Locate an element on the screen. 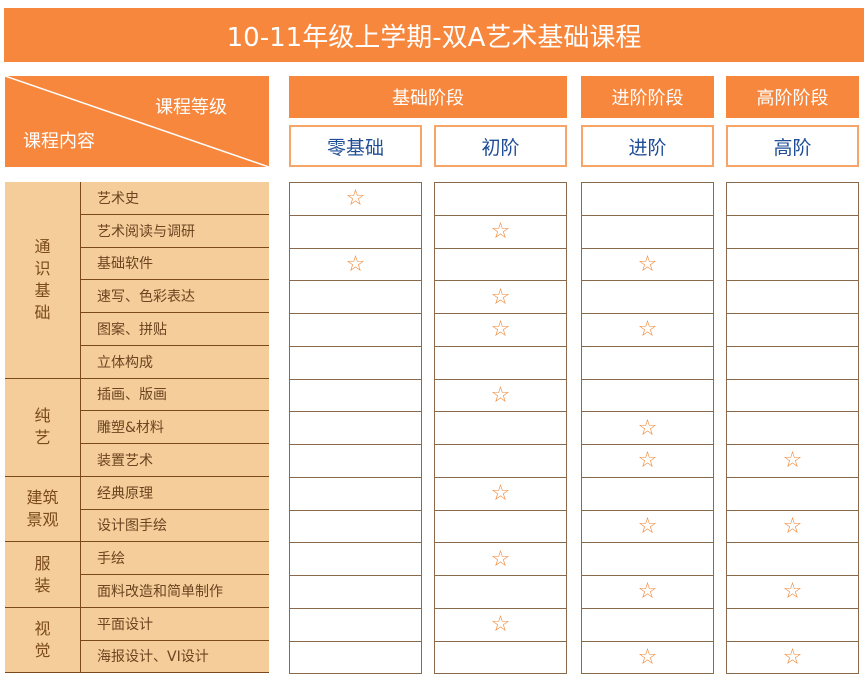 The width and height of the screenshot is (868, 682). stage-header: 高阶阶段 is located at coordinates (792, 97).